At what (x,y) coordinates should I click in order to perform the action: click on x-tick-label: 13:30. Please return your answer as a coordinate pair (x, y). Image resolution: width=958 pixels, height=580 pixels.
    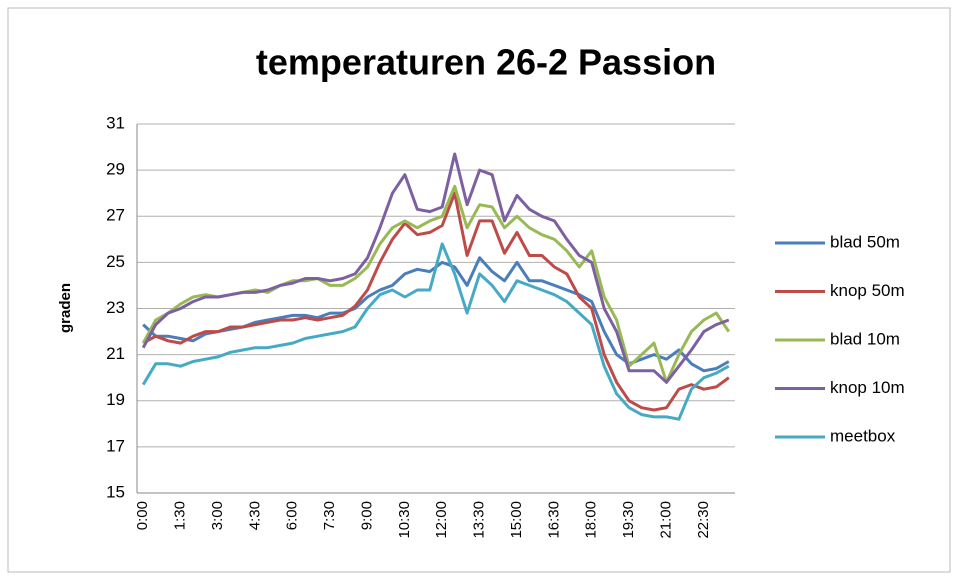
    Looking at the image, I should click on (479, 520).